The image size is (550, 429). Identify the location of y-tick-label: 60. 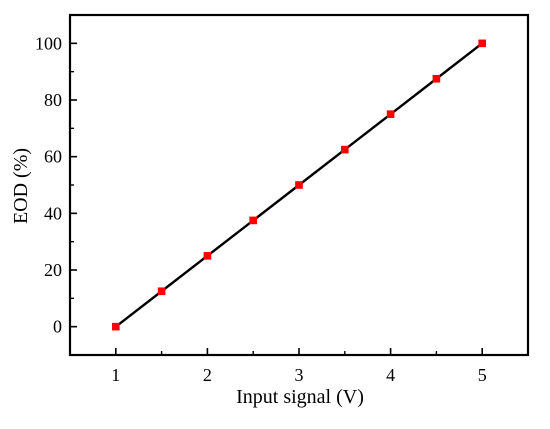
(53, 157).